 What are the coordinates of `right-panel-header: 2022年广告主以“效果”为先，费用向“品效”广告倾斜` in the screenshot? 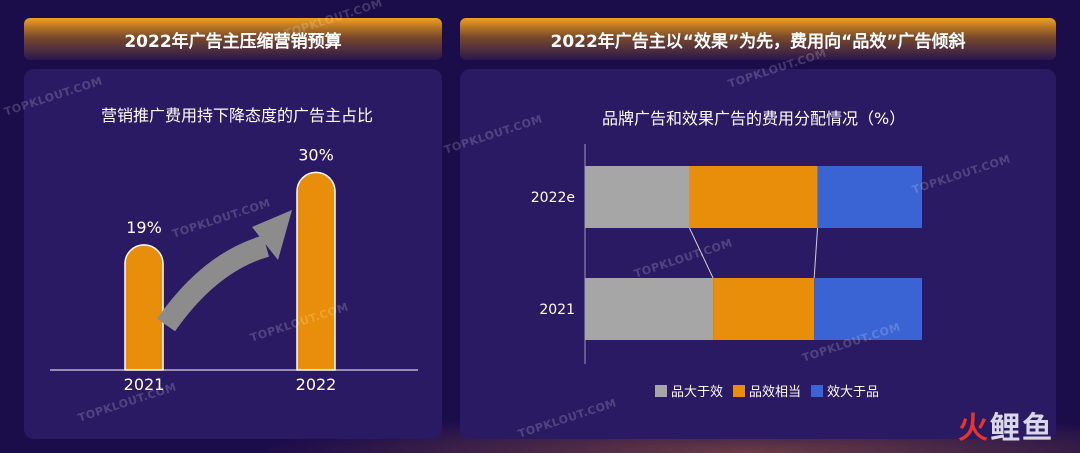 It's located at (758, 39).